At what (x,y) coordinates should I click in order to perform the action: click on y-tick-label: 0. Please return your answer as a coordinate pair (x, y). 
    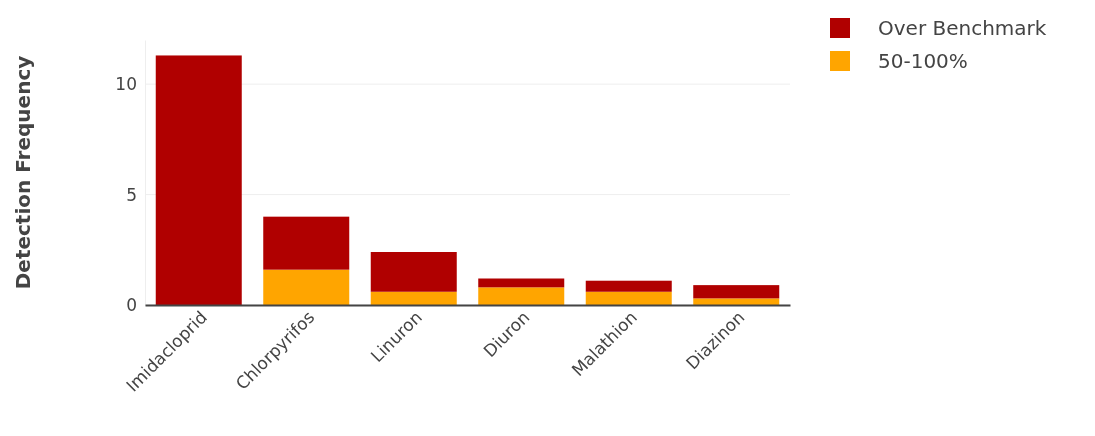
    Looking at the image, I should click on (131, 304).